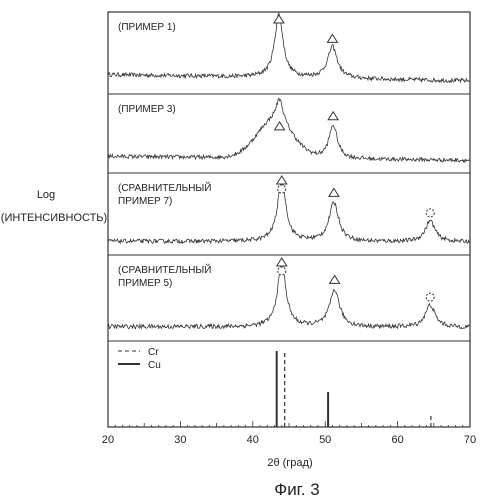 Image resolution: width=485 pixels, height=500 pixels. Describe the element at coordinates (108, 440) in the screenshot. I see `x-tick-label: 20` at that location.